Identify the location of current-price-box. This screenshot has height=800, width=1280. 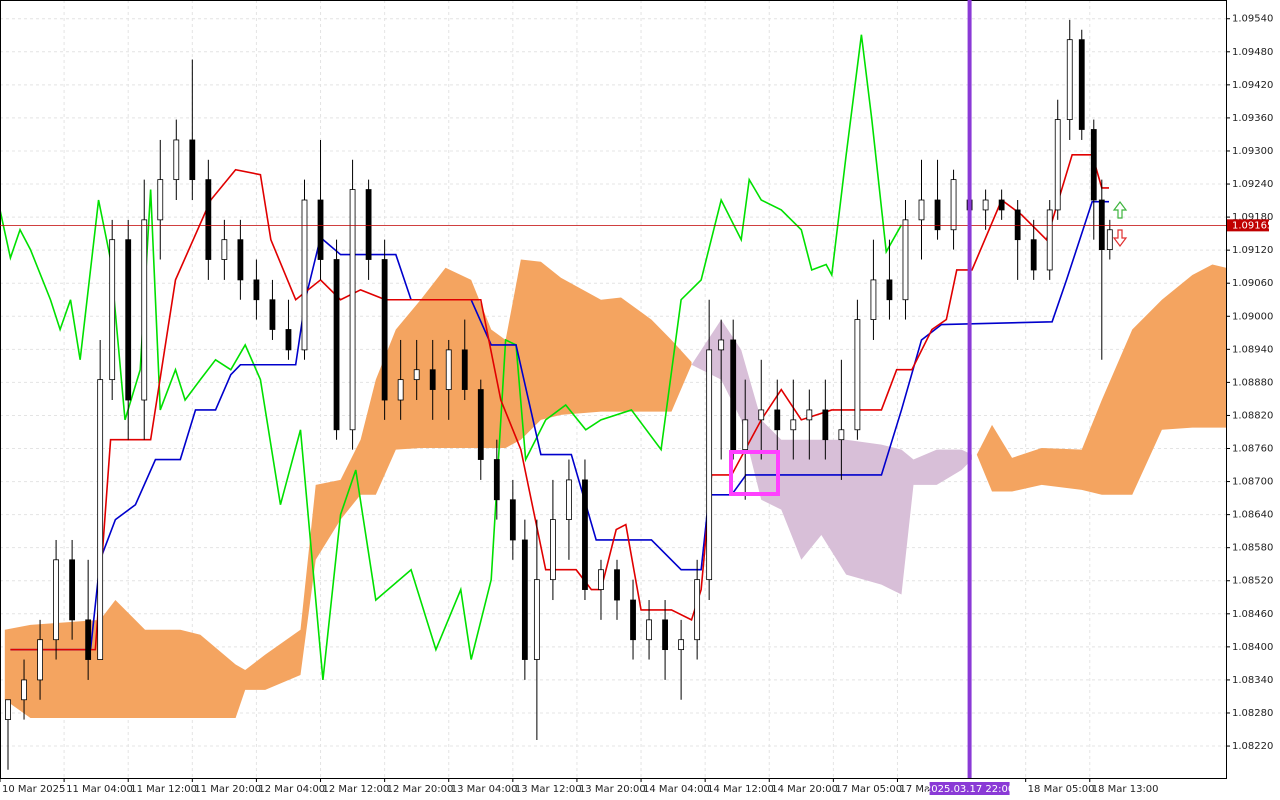
(1248, 225).